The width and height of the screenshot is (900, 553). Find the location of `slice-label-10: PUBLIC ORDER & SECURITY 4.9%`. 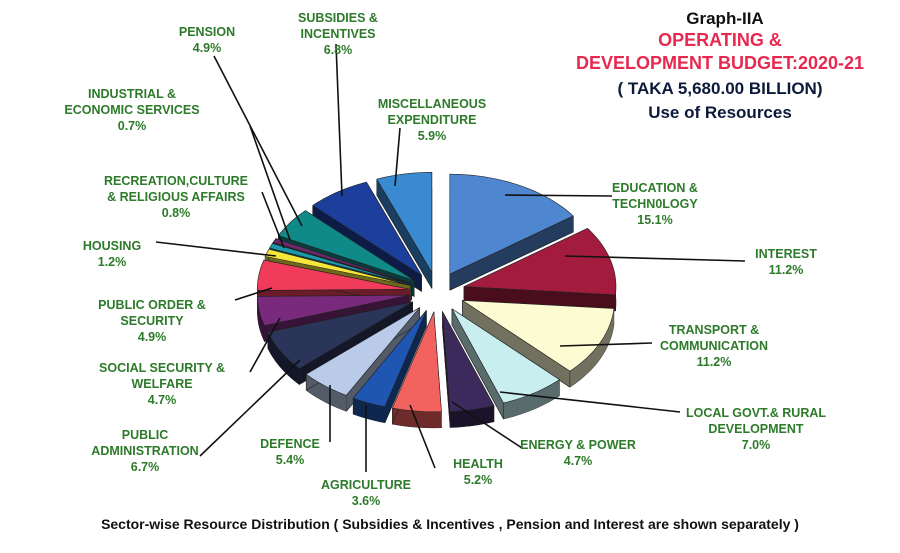

slice-label-10: PUBLIC ORDER & SECURITY 4.9% is located at coordinates (152, 321).